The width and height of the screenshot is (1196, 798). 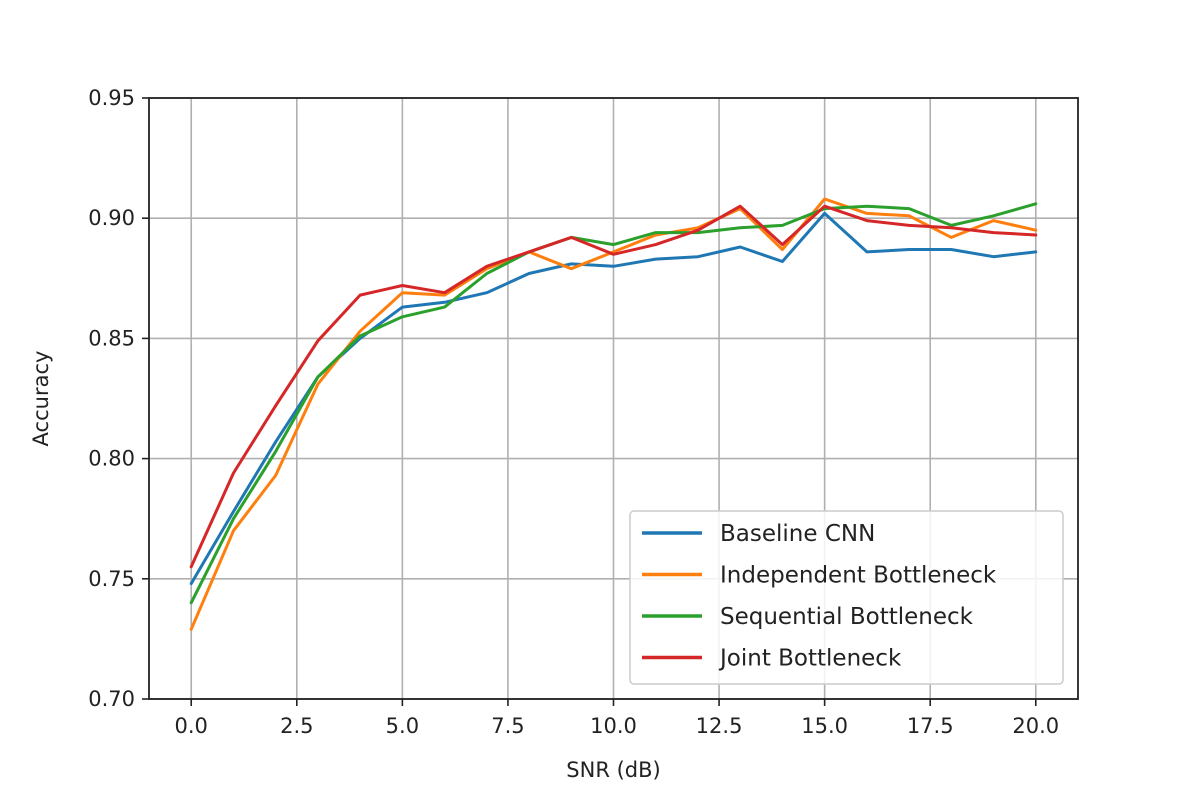 What do you see at coordinates (613, 770) in the screenshot?
I see `x-axis-label: SNR (dB)` at bounding box center [613, 770].